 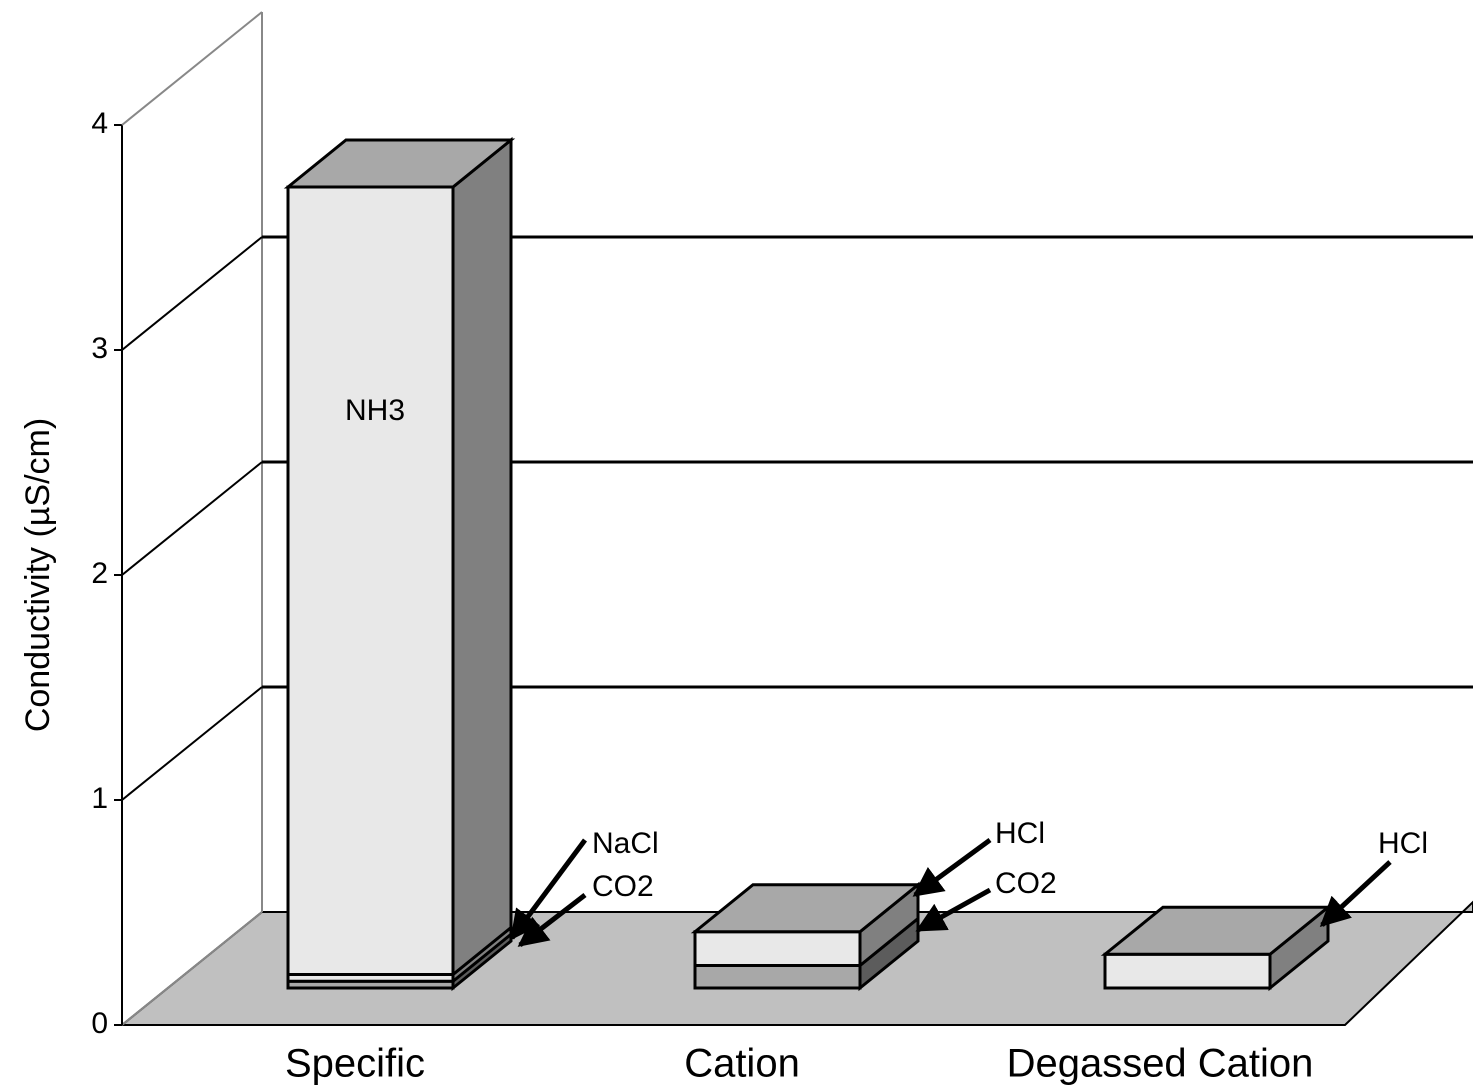 What do you see at coordinates (38, 575) in the screenshot?
I see `y-axis-label: Conductivity (µS/cm)` at bounding box center [38, 575].